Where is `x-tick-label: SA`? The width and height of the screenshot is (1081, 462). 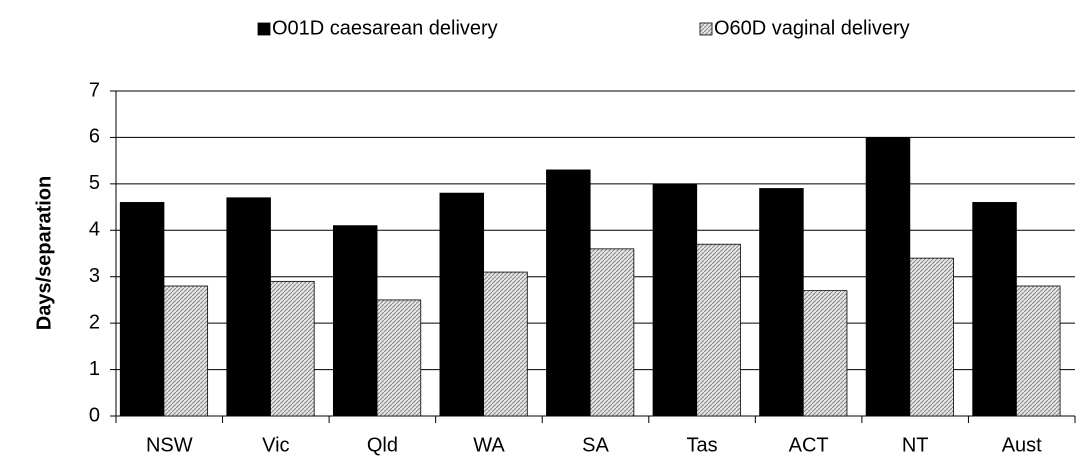
x-tick-label: SA is located at coordinates (595, 445).